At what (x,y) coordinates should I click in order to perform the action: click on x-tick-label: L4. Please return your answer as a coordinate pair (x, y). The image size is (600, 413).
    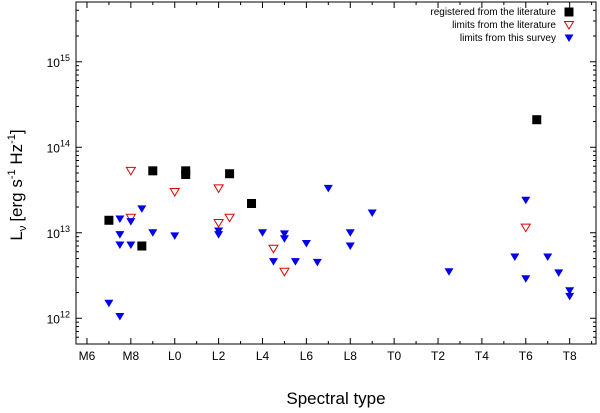
    Looking at the image, I should click on (263, 356).